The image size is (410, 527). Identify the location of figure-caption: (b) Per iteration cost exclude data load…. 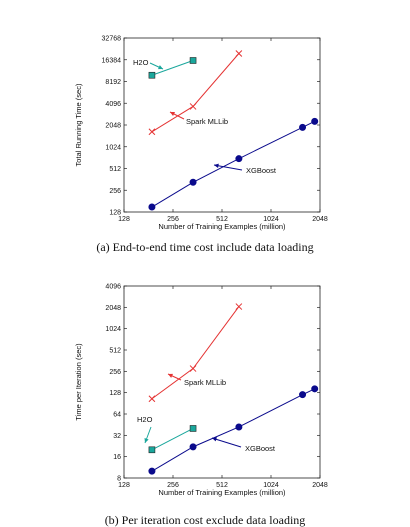
(205, 520).